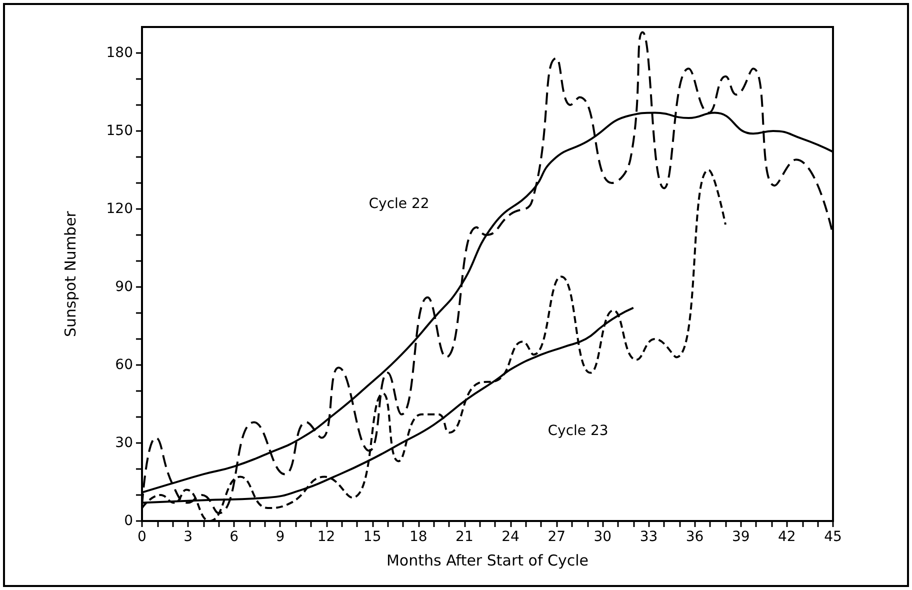 This screenshot has width=912, height=590. What do you see at coordinates (511, 537) in the screenshot?
I see `x-tick-label: 24` at bounding box center [511, 537].